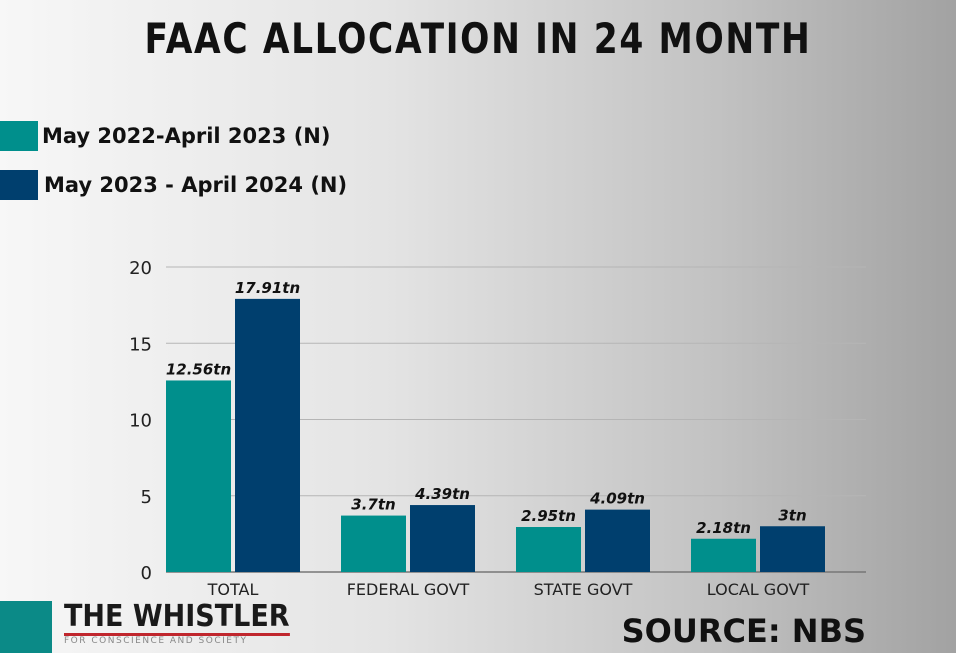 This screenshot has width=956, height=653. What do you see at coordinates (146, 573) in the screenshot?
I see `y-tick-label: 0` at bounding box center [146, 573].